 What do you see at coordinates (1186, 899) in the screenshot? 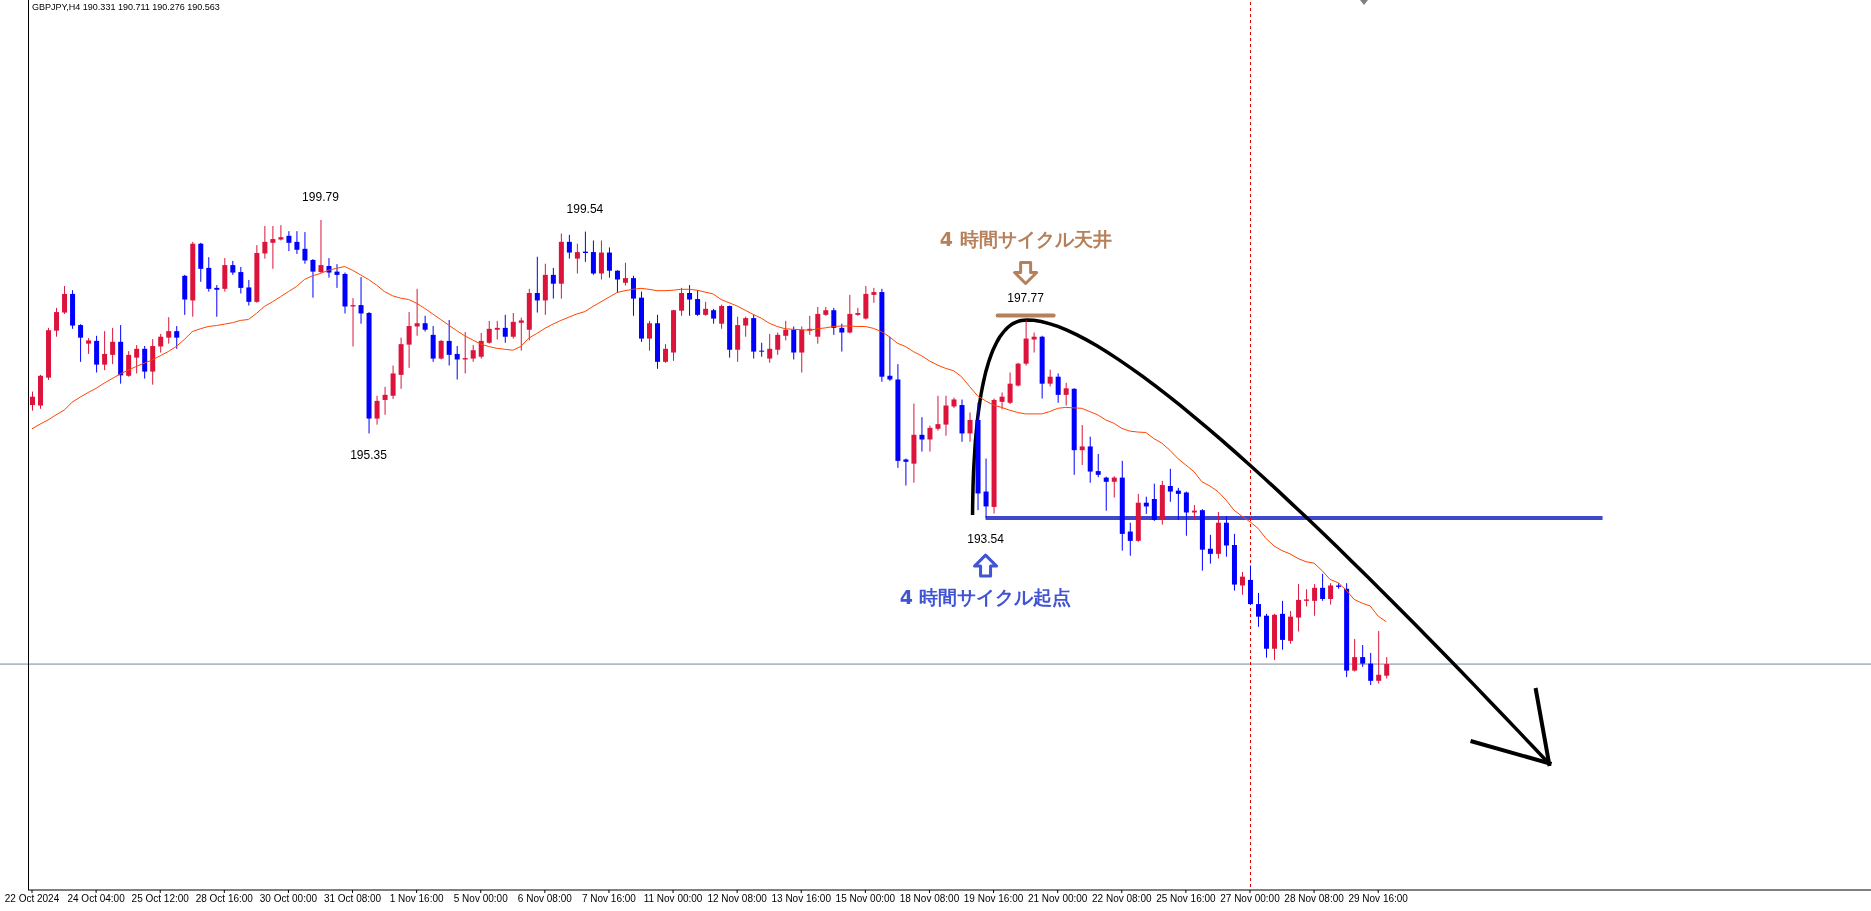
I see `x-tick-label: 25 Nov 16:00` at bounding box center [1186, 899].